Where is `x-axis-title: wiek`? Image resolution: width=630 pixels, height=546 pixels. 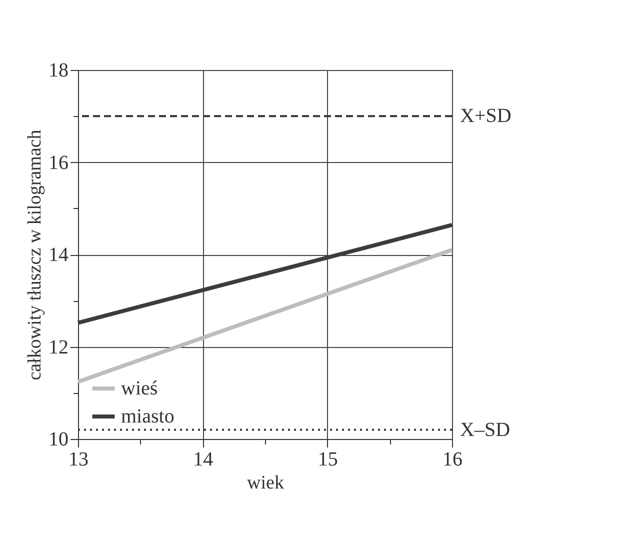
x-axis-title: wiek is located at coordinates (265, 483).